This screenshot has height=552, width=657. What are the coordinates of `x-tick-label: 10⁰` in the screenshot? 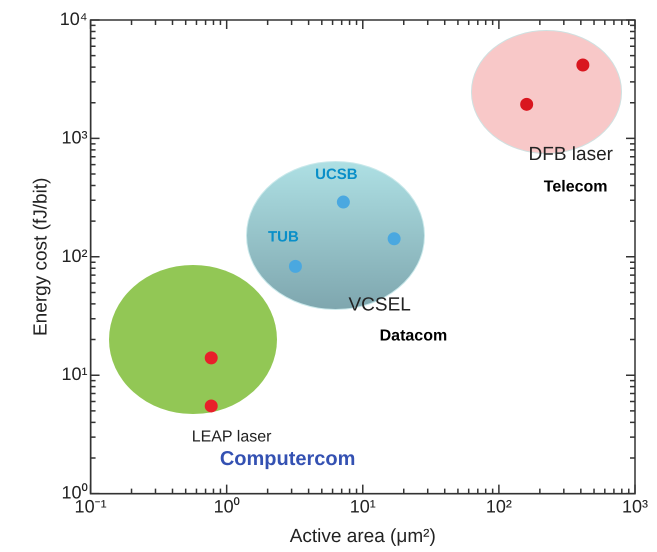 It's located at (227, 506).